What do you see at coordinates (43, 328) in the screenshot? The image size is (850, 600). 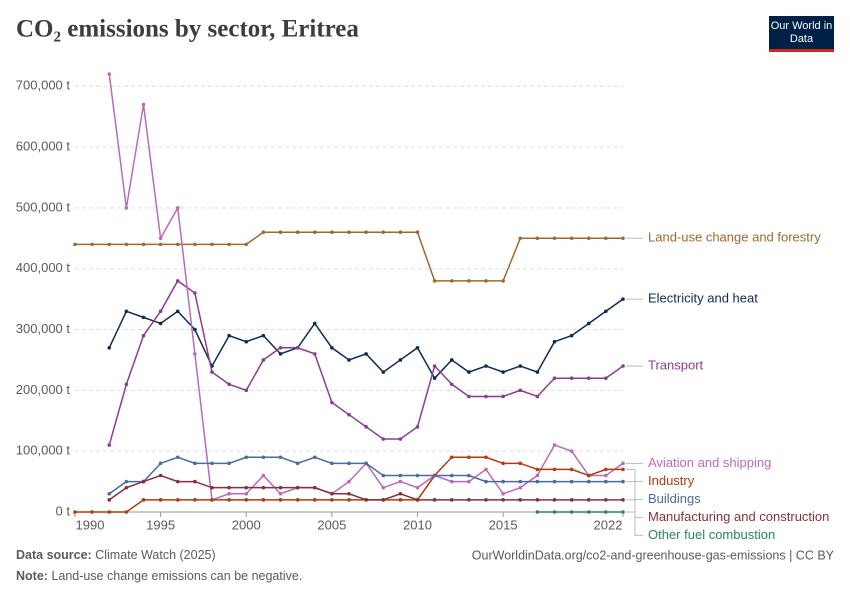 I see `y-tick-label: 300,000 t` at bounding box center [43, 328].